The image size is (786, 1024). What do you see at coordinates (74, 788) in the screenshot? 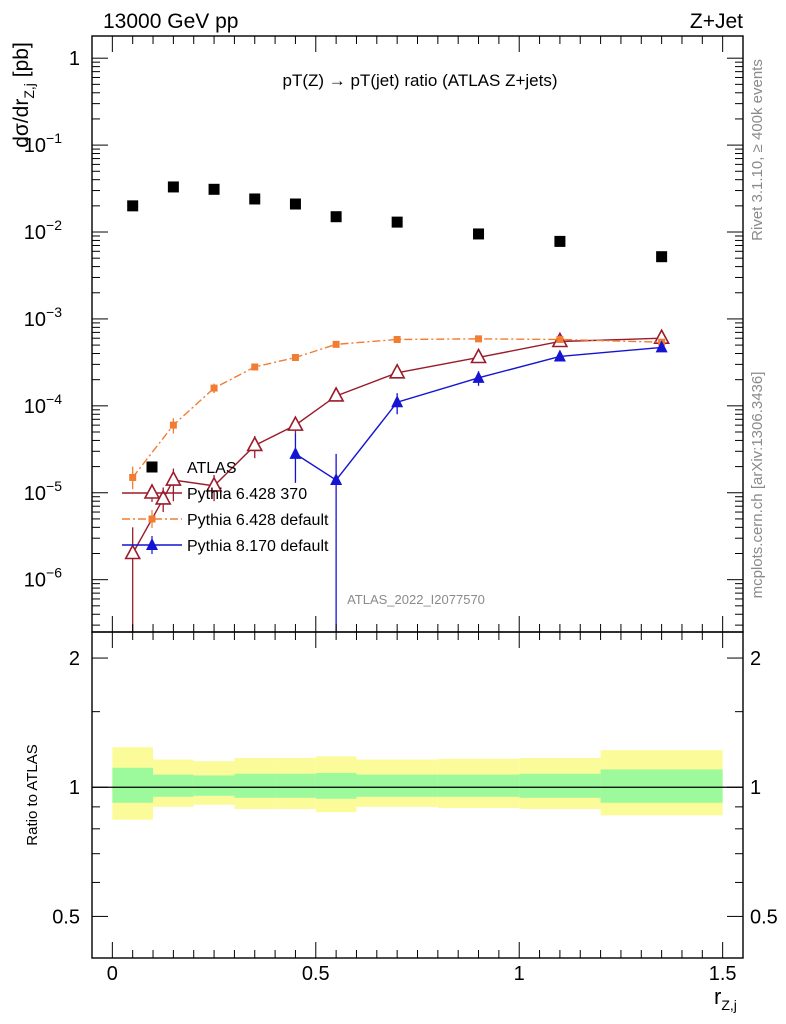
I see `ratio-y-tick-label-left-1: 1` at bounding box center [74, 788].